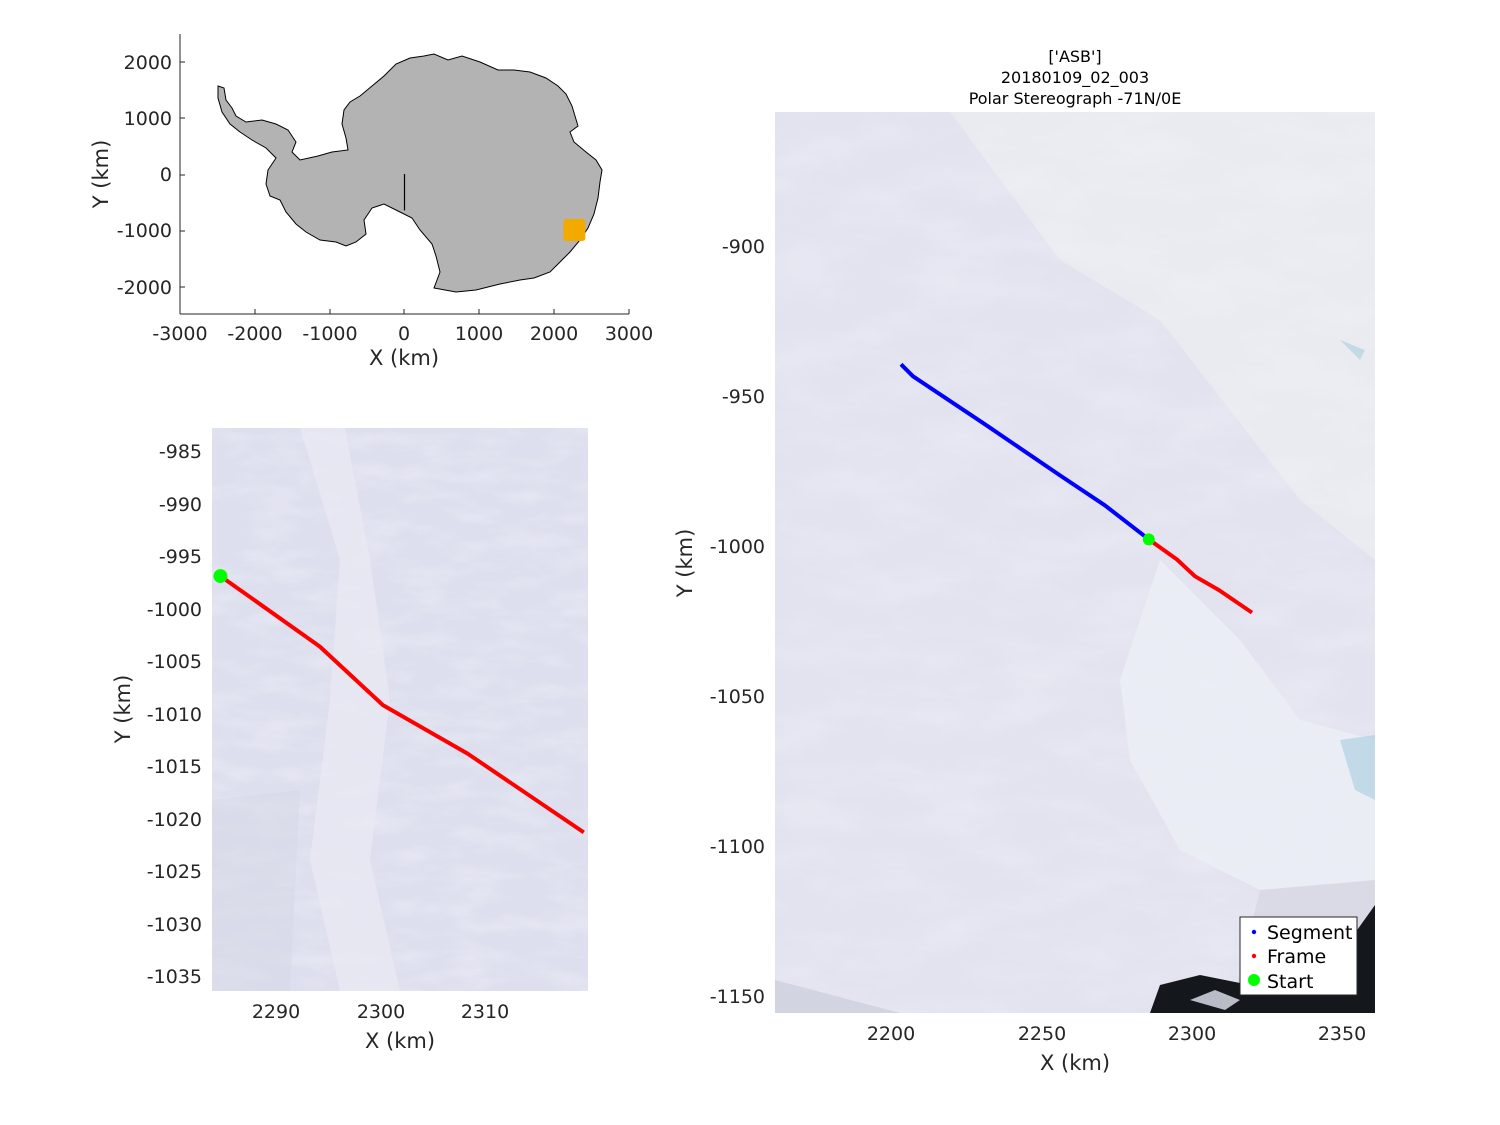 The image size is (1500, 1125). Describe the element at coordinates (404, 358) in the screenshot. I see `overview-x-label: X (km)` at that location.